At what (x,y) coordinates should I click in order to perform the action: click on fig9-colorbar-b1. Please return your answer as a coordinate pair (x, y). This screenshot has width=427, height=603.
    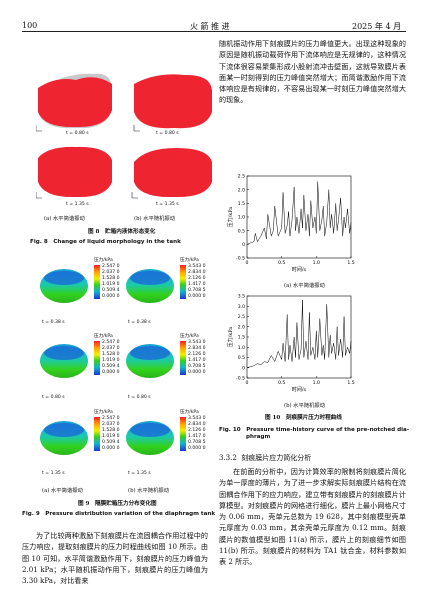
    Looking at the image, I should click on (183, 282).